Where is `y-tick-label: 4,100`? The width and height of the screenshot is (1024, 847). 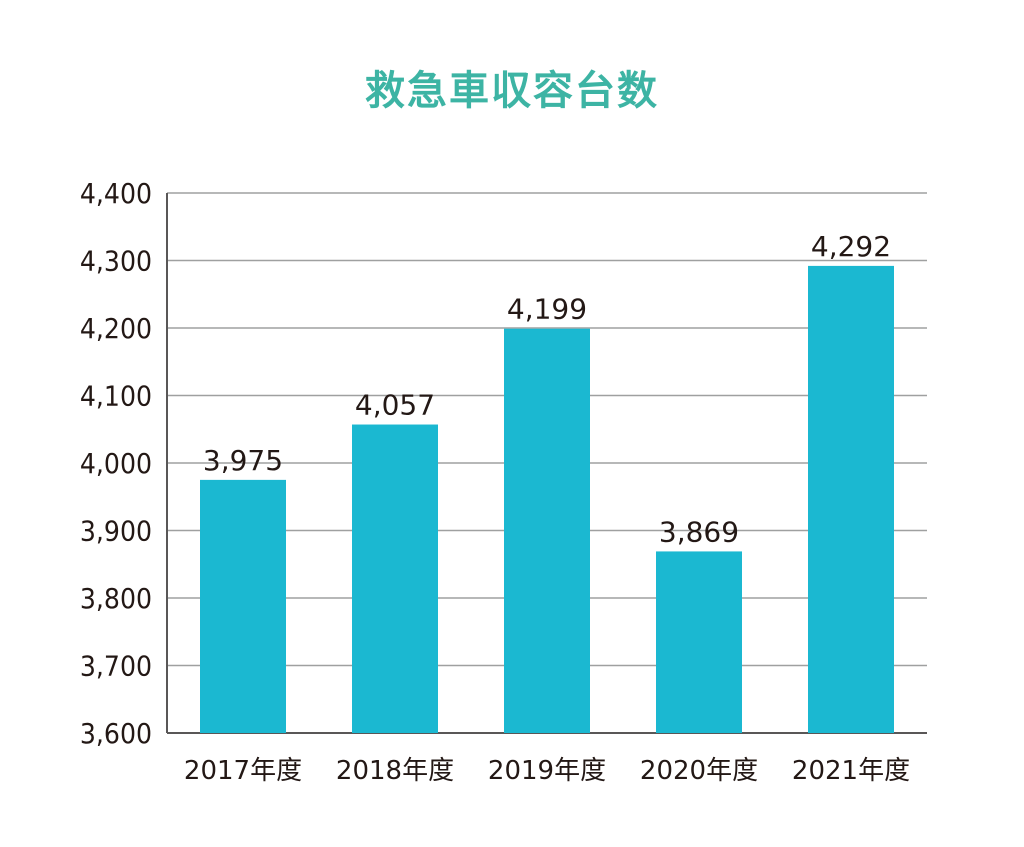
y-tick-label: 4,100 is located at coordinates (116, 396).